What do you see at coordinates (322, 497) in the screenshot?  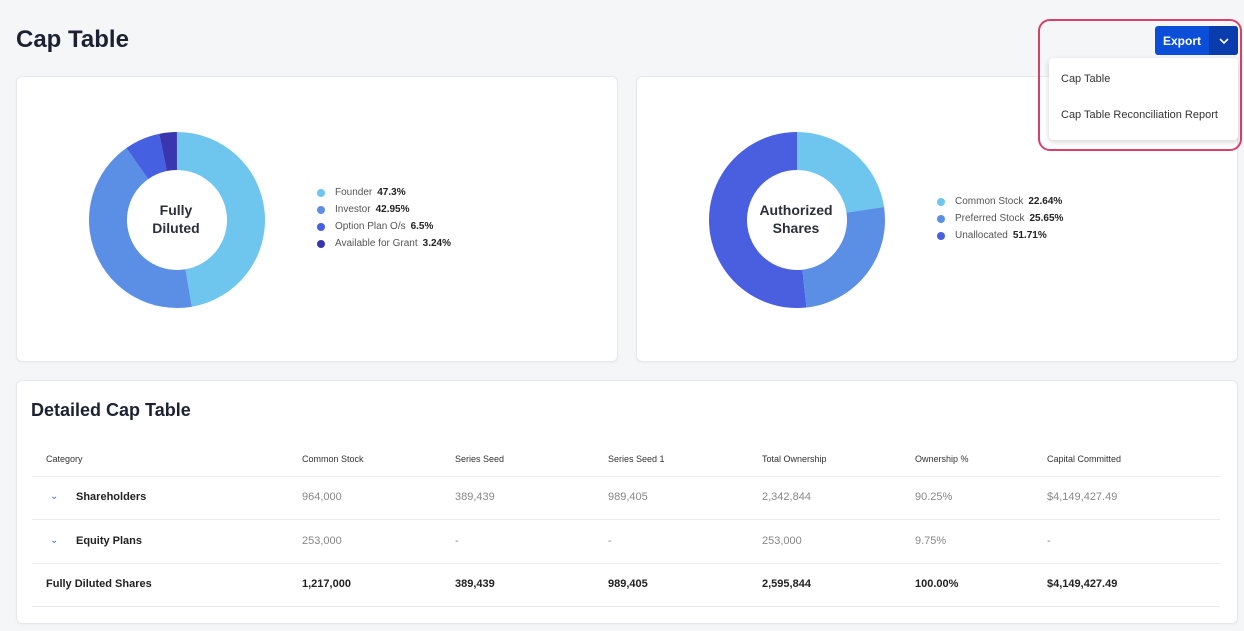 I see `table-cell: 964,000` at bounding box center [322, 497].